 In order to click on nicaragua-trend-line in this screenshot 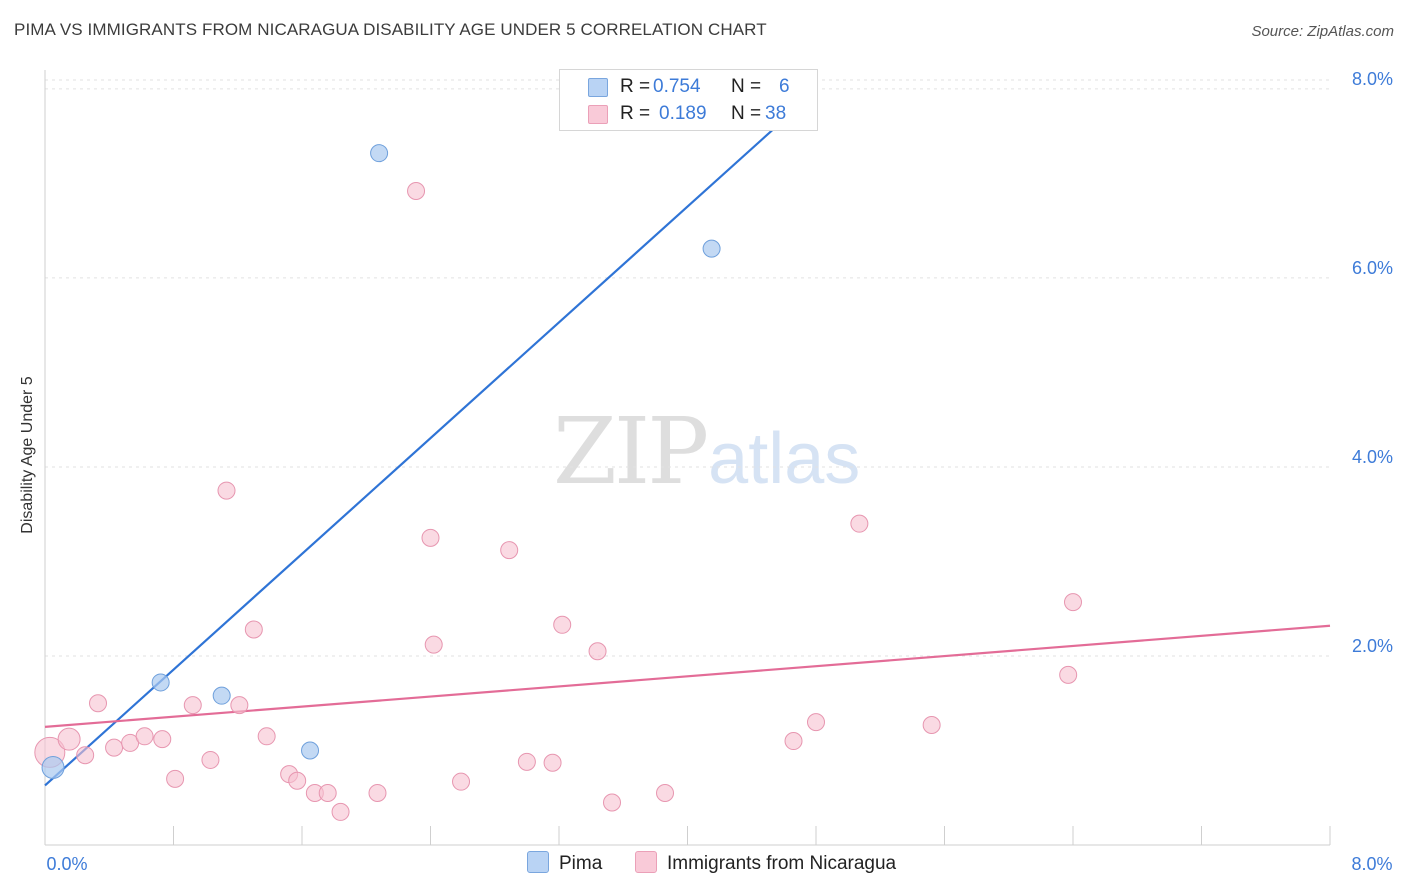, I will do `click(687, 676)`.